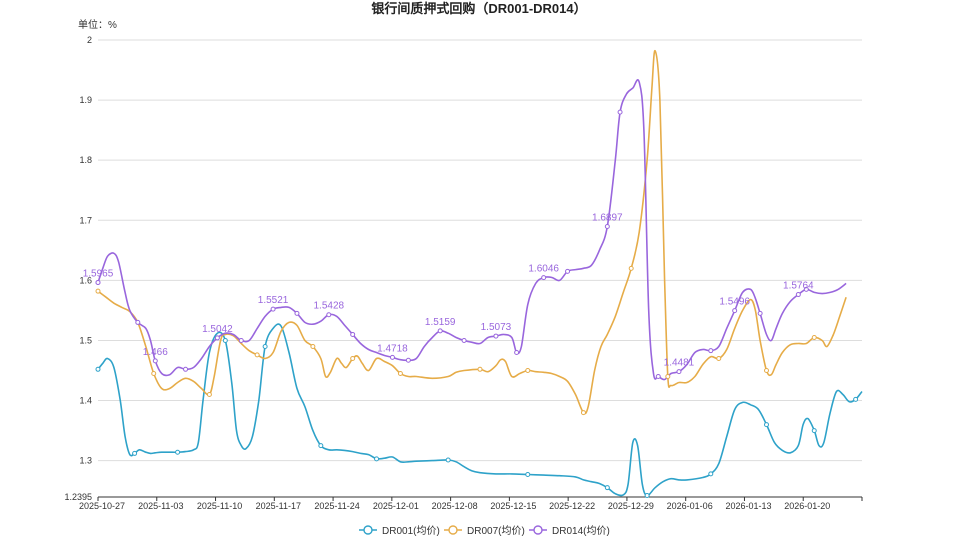 The image size is (958, 539). I want to click on data-label: 1.5521, so click(273, 300).